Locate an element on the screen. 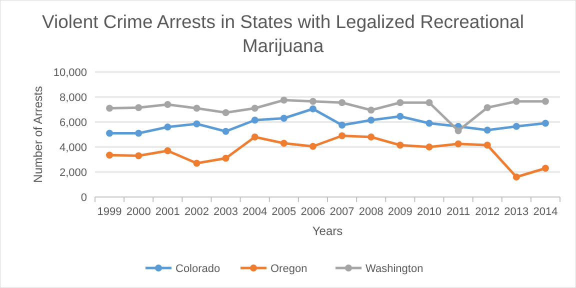  x-tick-label: 2010 is located at coordinates (429, 212).